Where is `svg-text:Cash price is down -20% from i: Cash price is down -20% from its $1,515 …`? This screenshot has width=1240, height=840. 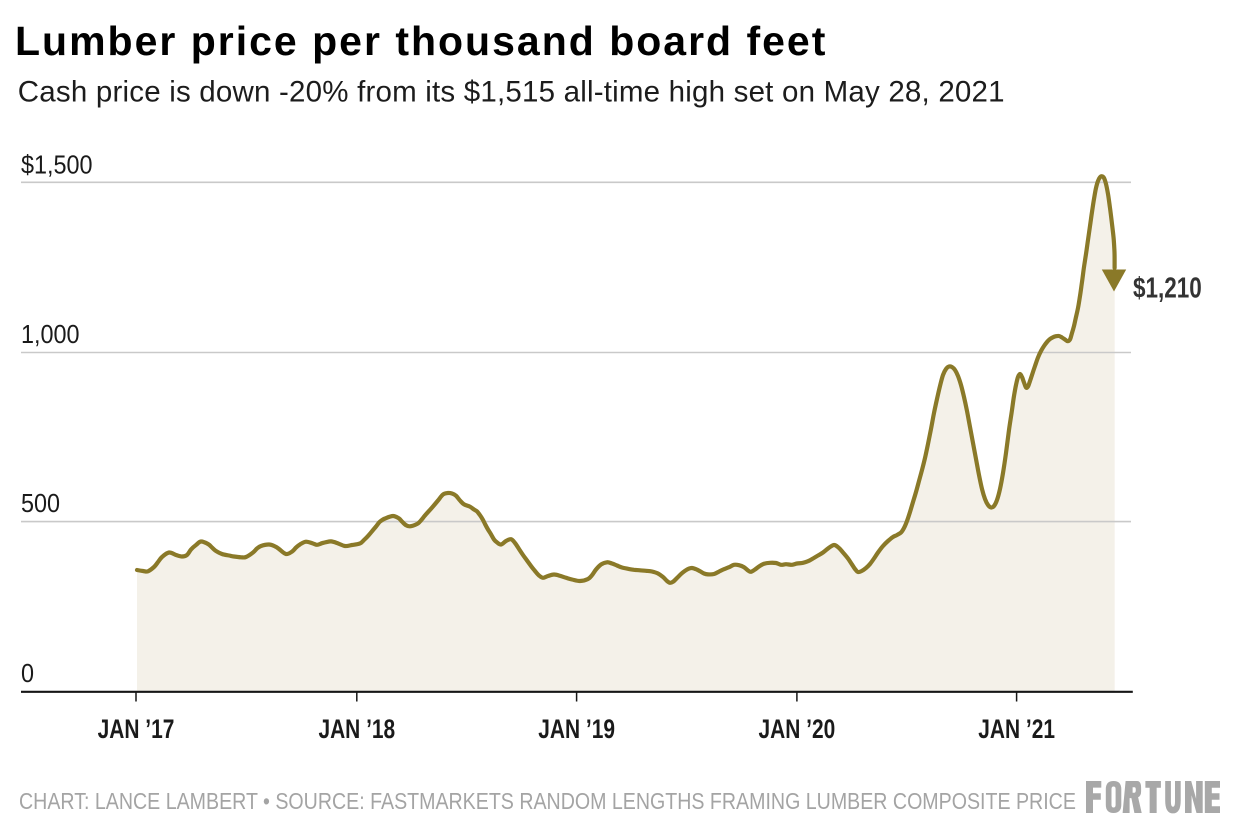
svg-text:Cash price is down -20% from i: Cash price is down -20% from its $1,515 … is located at coordinates (511, 91).